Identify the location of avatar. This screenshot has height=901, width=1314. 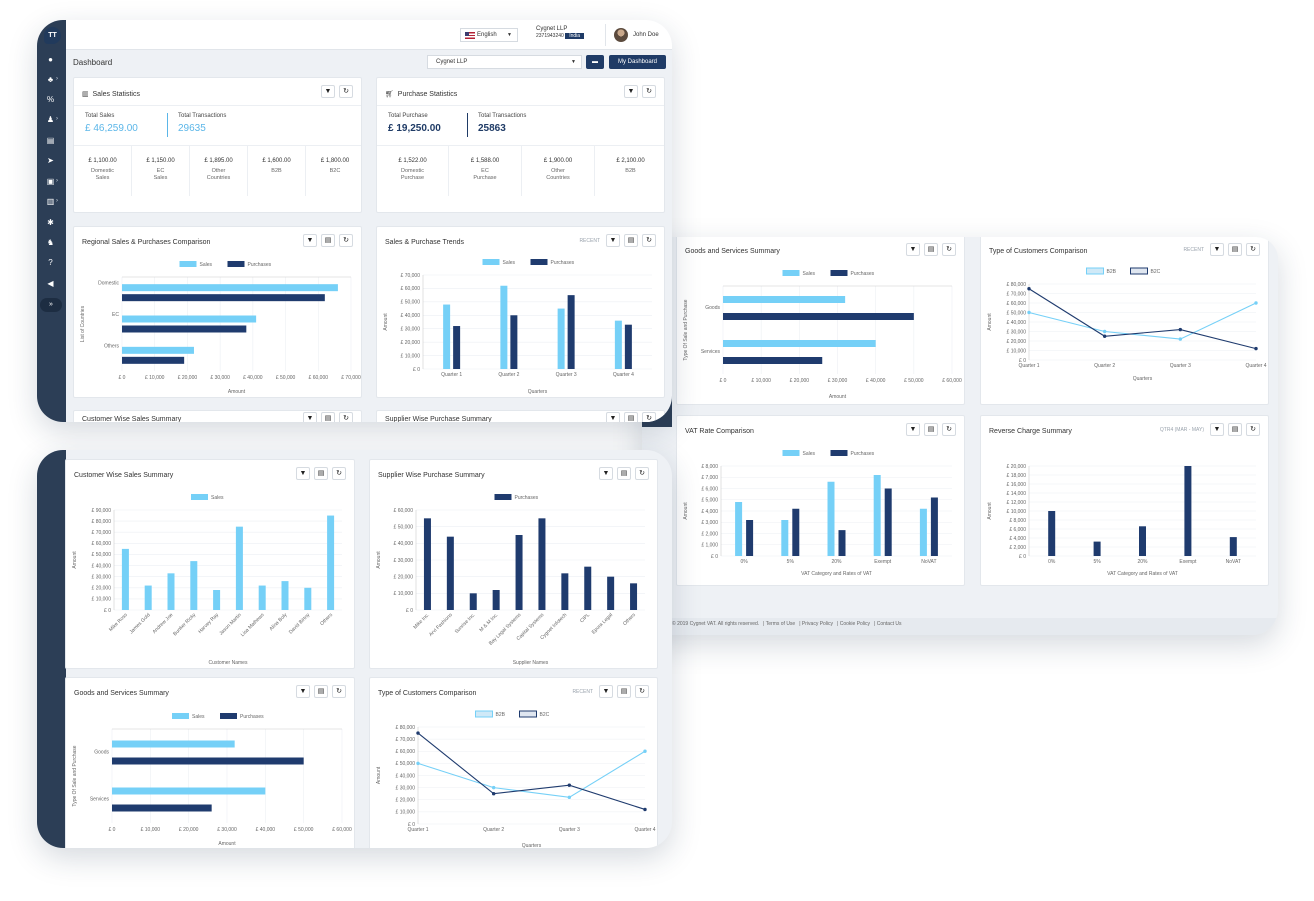
(621, 35).